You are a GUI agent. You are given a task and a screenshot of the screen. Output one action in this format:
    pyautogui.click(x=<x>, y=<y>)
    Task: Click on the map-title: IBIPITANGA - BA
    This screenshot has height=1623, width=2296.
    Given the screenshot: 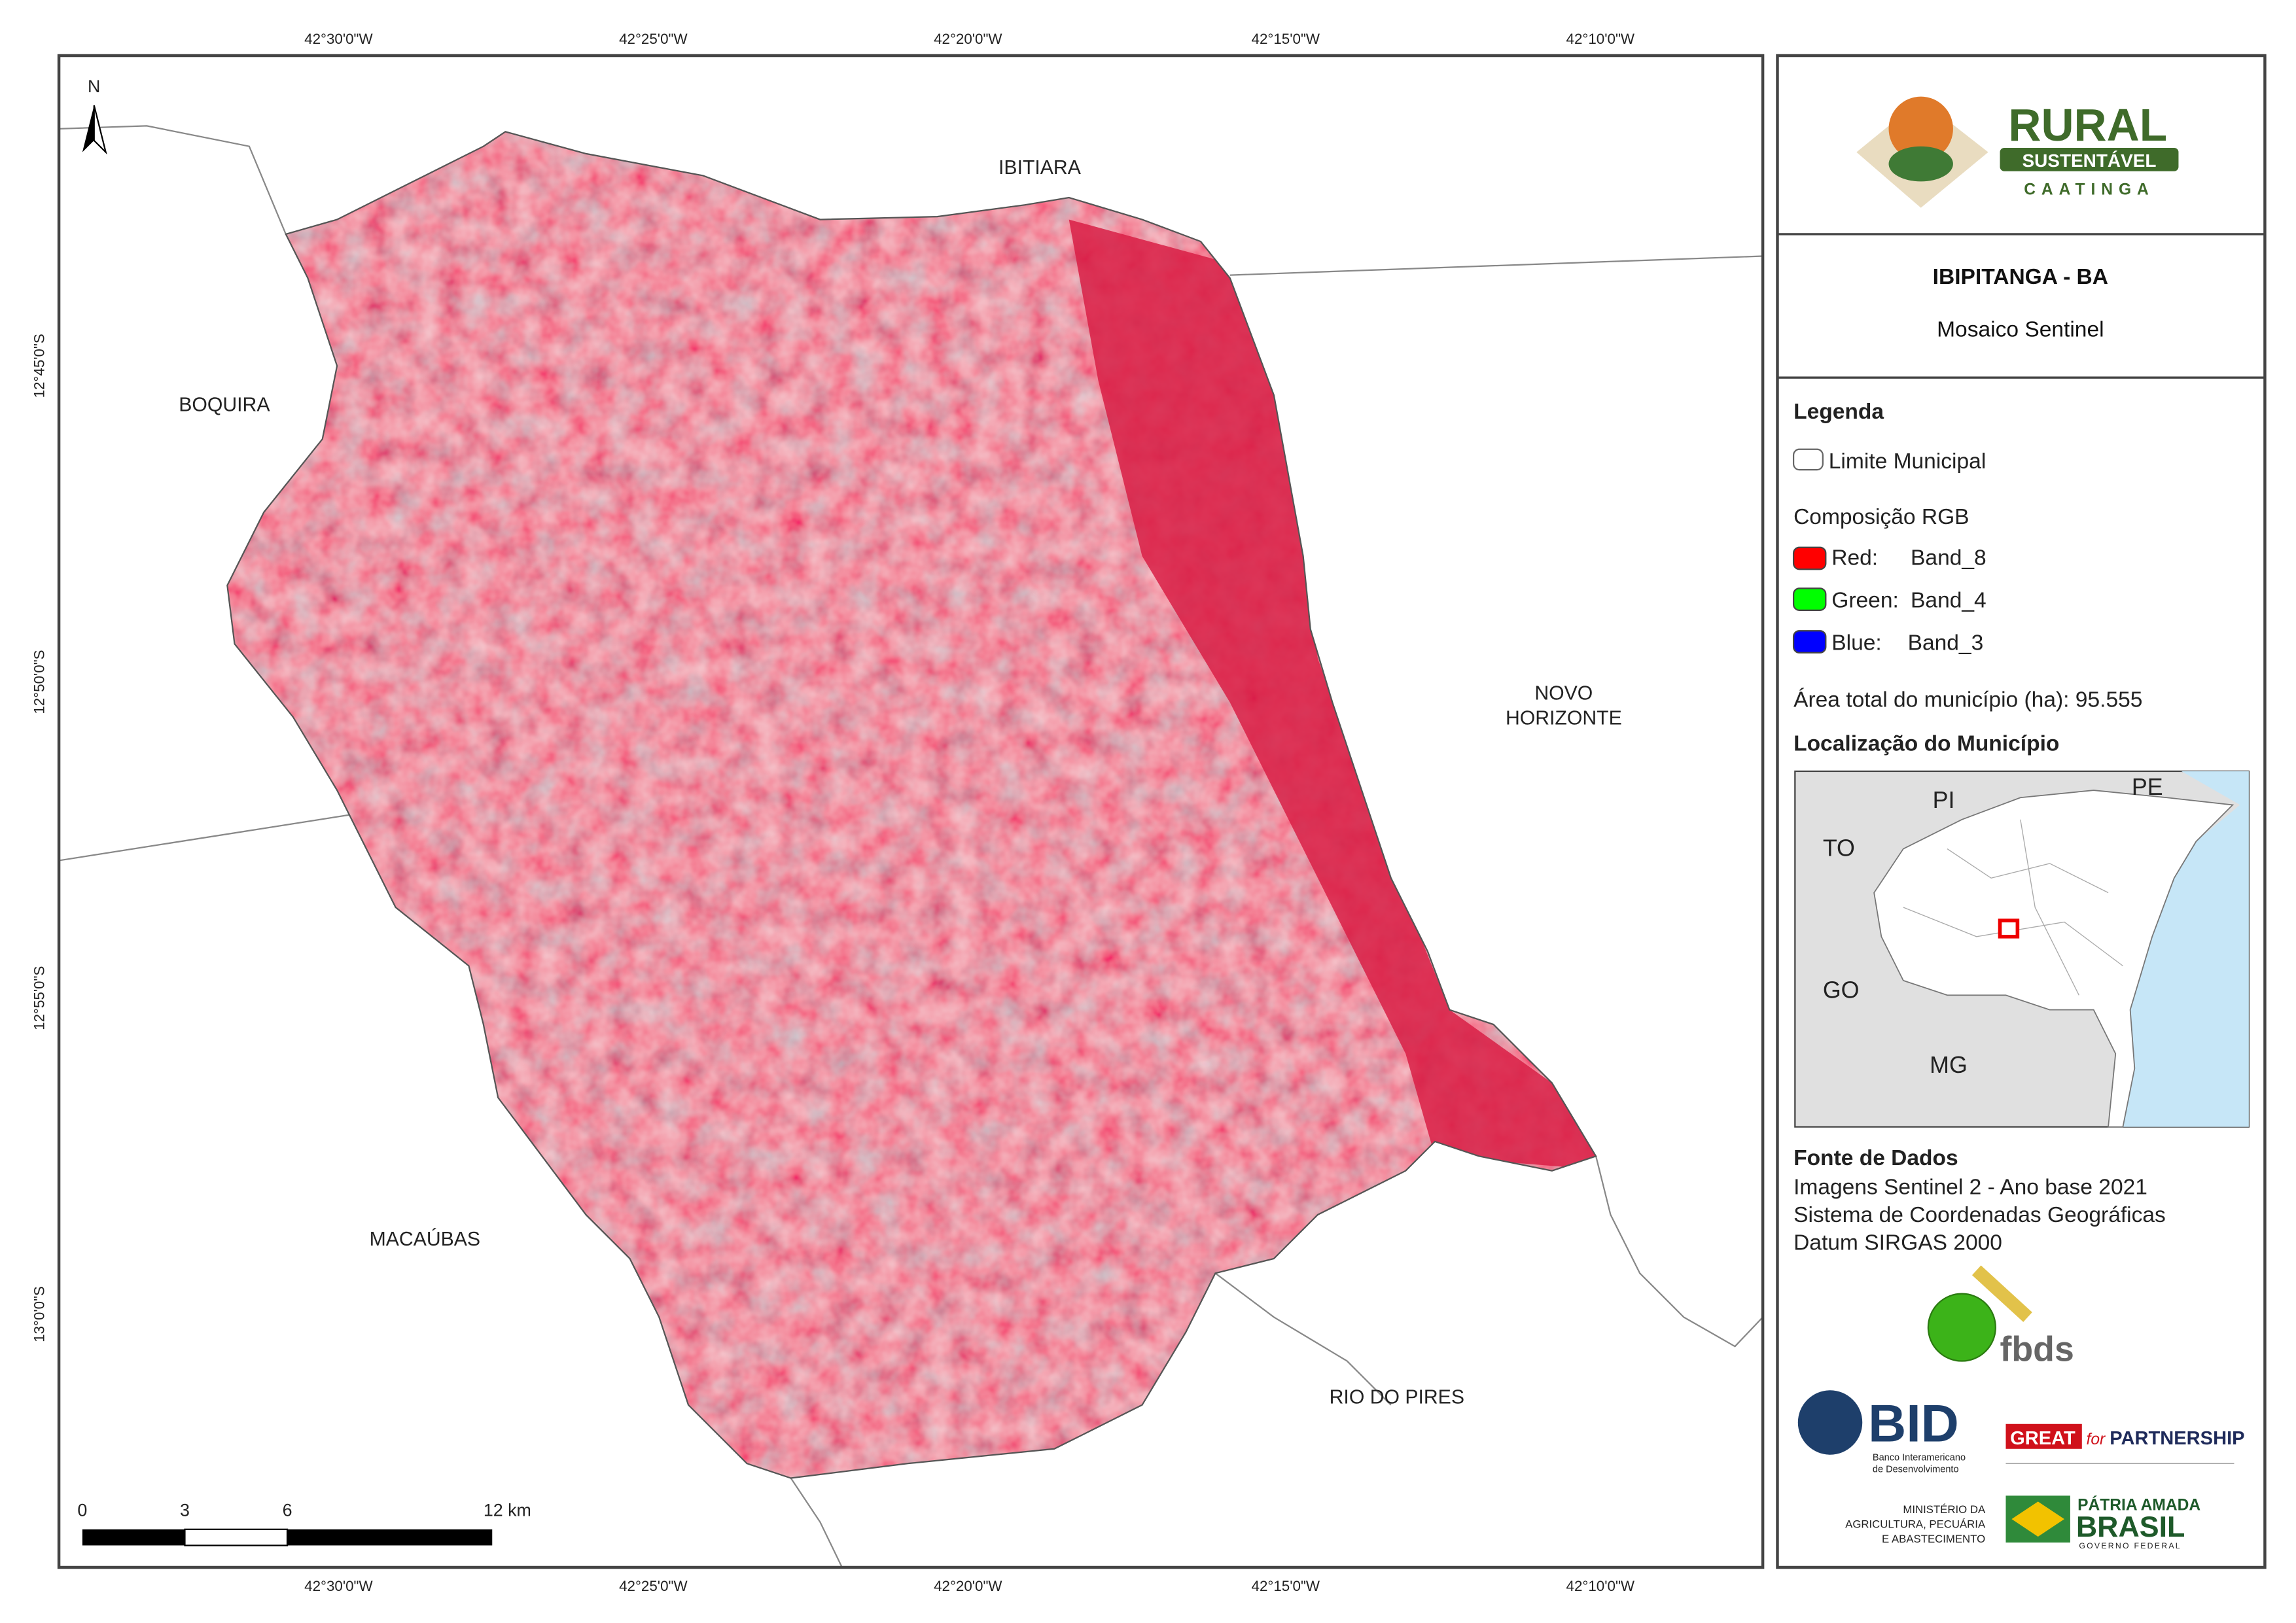 What is the action you would take?
    pyautogui.click(x=2020, y=277)
    